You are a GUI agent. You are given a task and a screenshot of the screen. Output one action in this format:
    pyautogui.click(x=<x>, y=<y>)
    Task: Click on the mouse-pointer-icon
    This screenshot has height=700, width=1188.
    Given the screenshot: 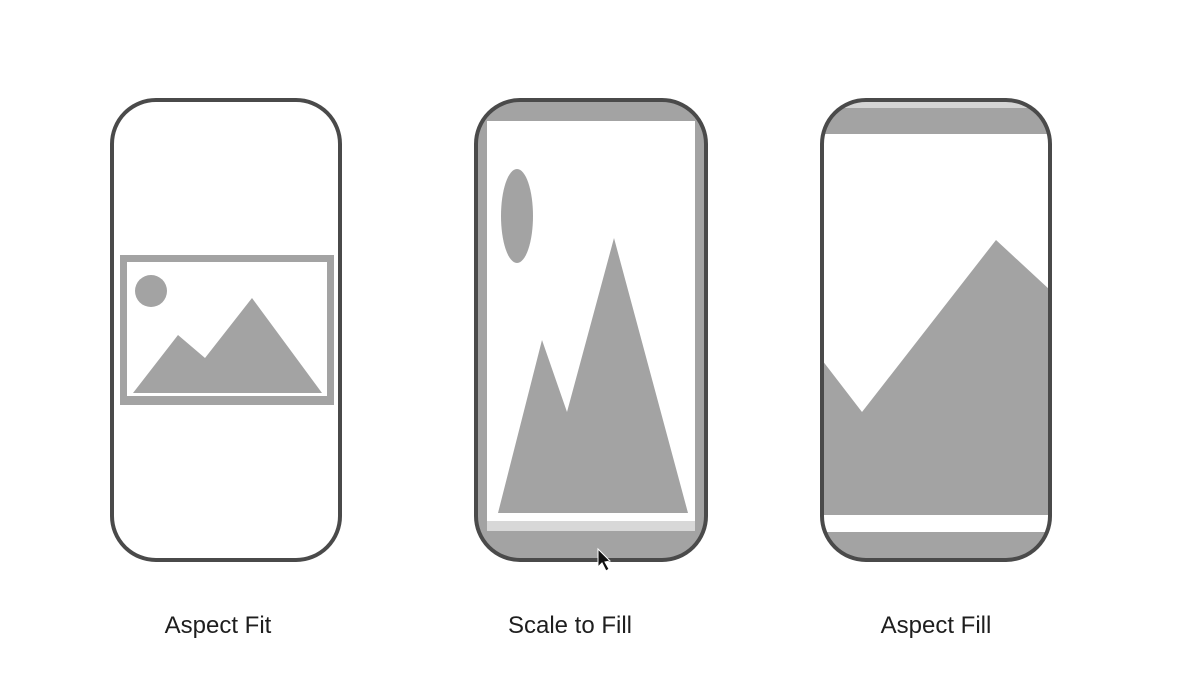 What is the action you would take?
    pyautogui.click(x=604, y=559)
    